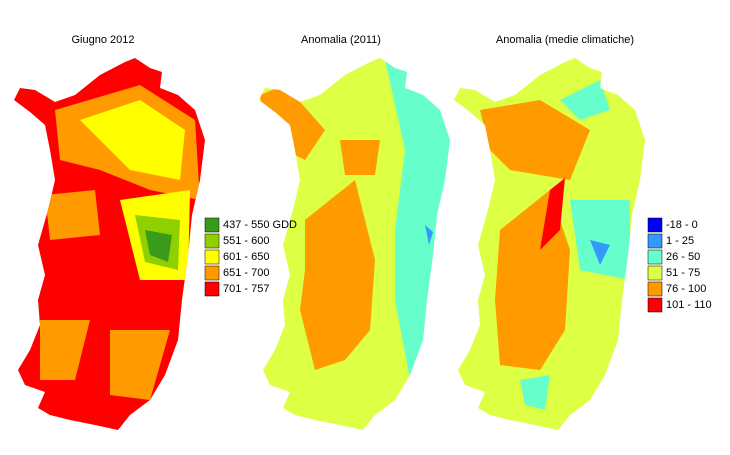  What do you see at coordinates (555, 245) in the screenshot?
I see `map-zones` at bounding box center [555, 245].